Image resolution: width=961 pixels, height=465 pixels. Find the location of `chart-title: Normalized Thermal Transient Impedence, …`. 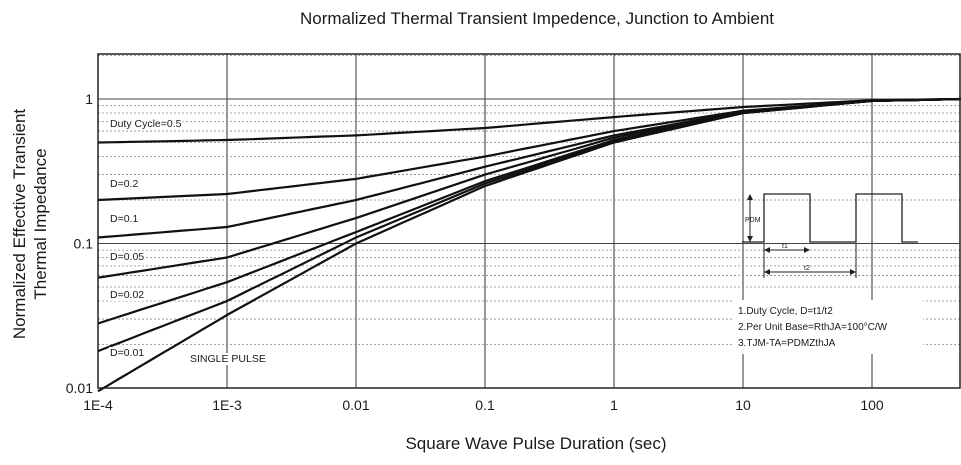

chart-title: Normalized Thermal Transient Impedence, … is located at coordinates (537, 18).